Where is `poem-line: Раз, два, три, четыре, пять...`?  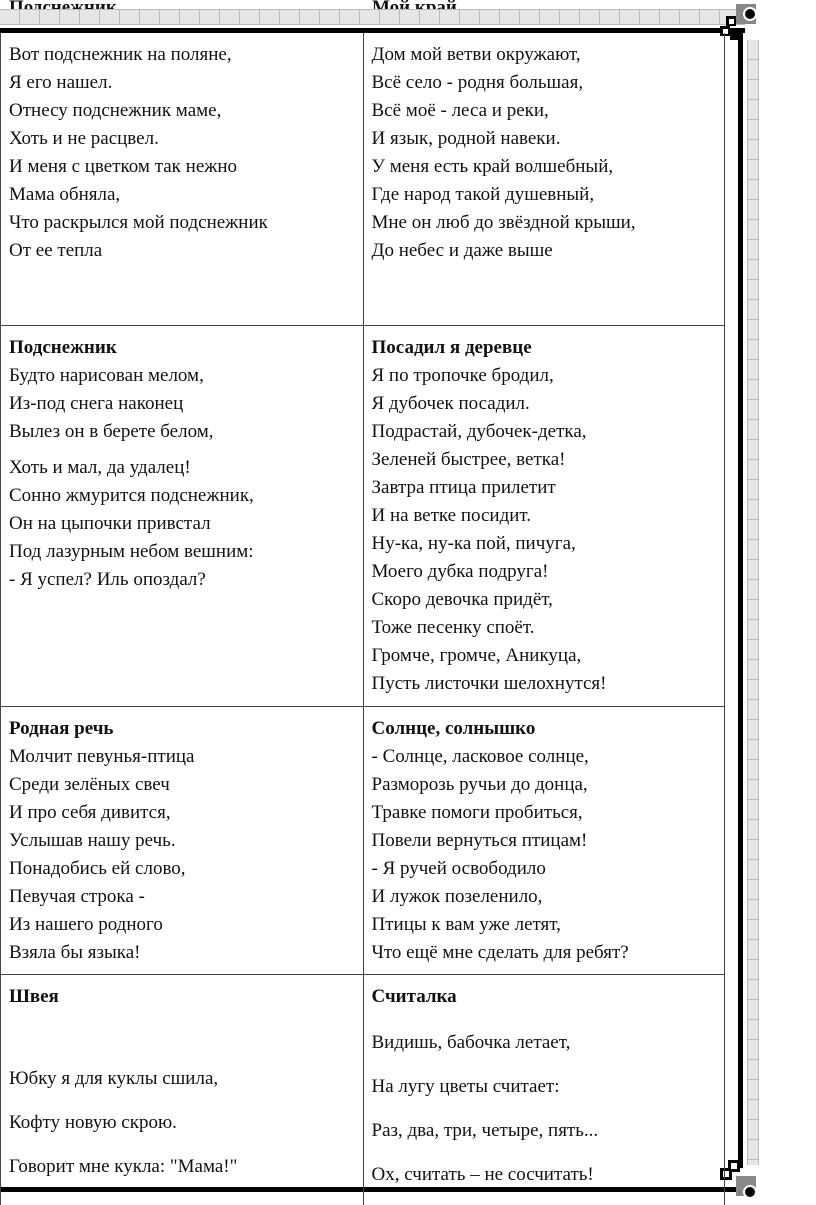 poem-line: Раз, два, три, четыре, пять... is located at coordinates (485, 1130).